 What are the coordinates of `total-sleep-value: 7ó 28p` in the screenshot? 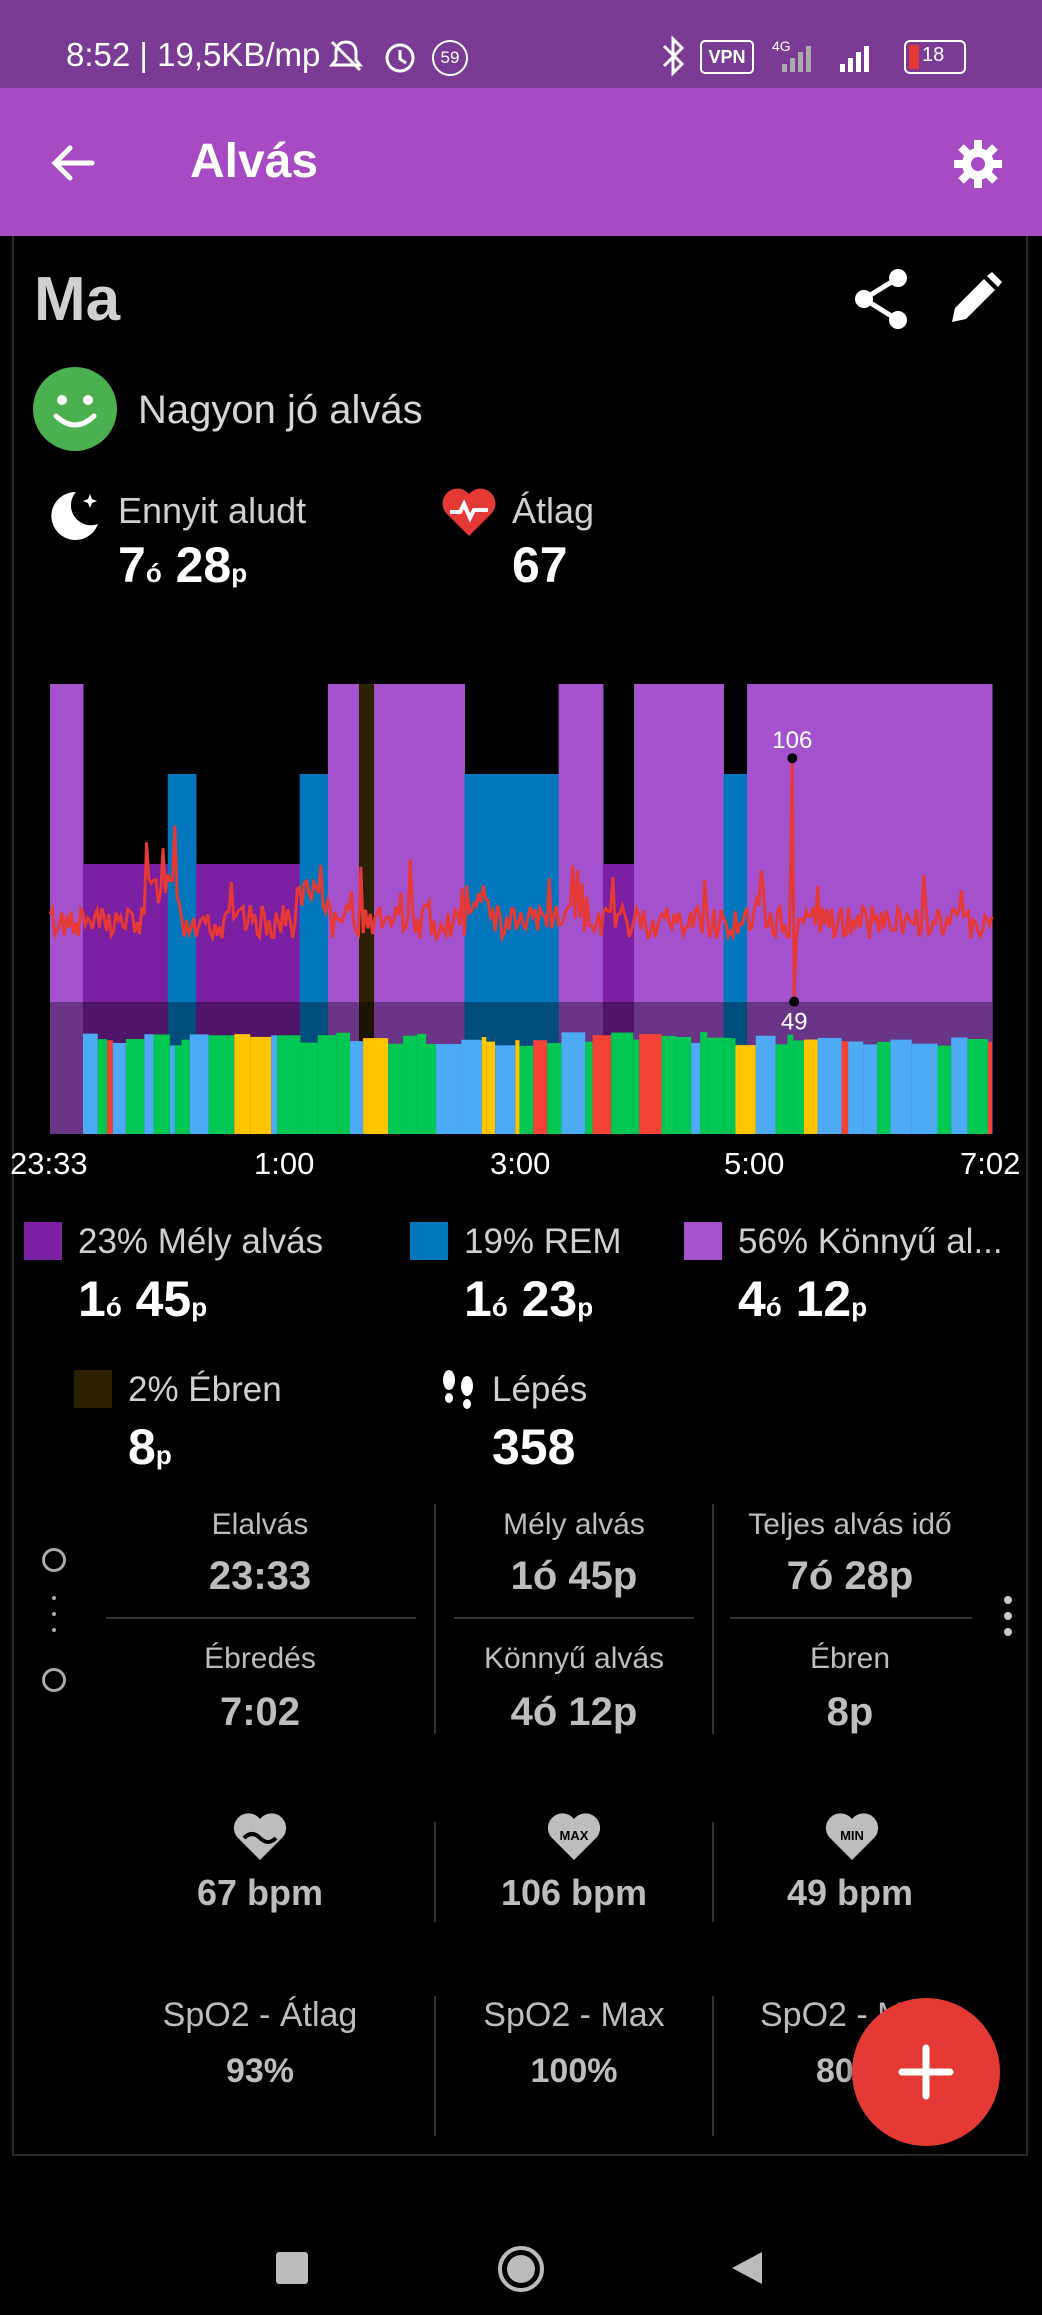 It's located at (850, 1576).